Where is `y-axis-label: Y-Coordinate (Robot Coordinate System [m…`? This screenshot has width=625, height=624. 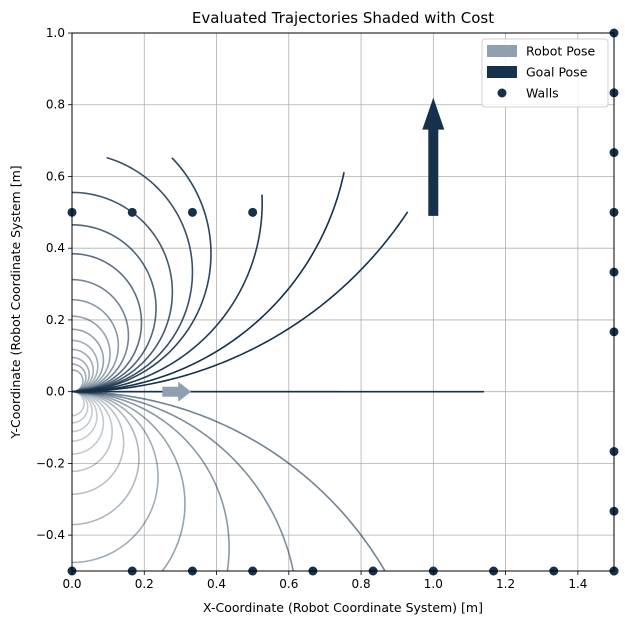
y-axis-label: Y-Coordinate (Robot Coordinate System [m… is located at coordinates (15, 302).